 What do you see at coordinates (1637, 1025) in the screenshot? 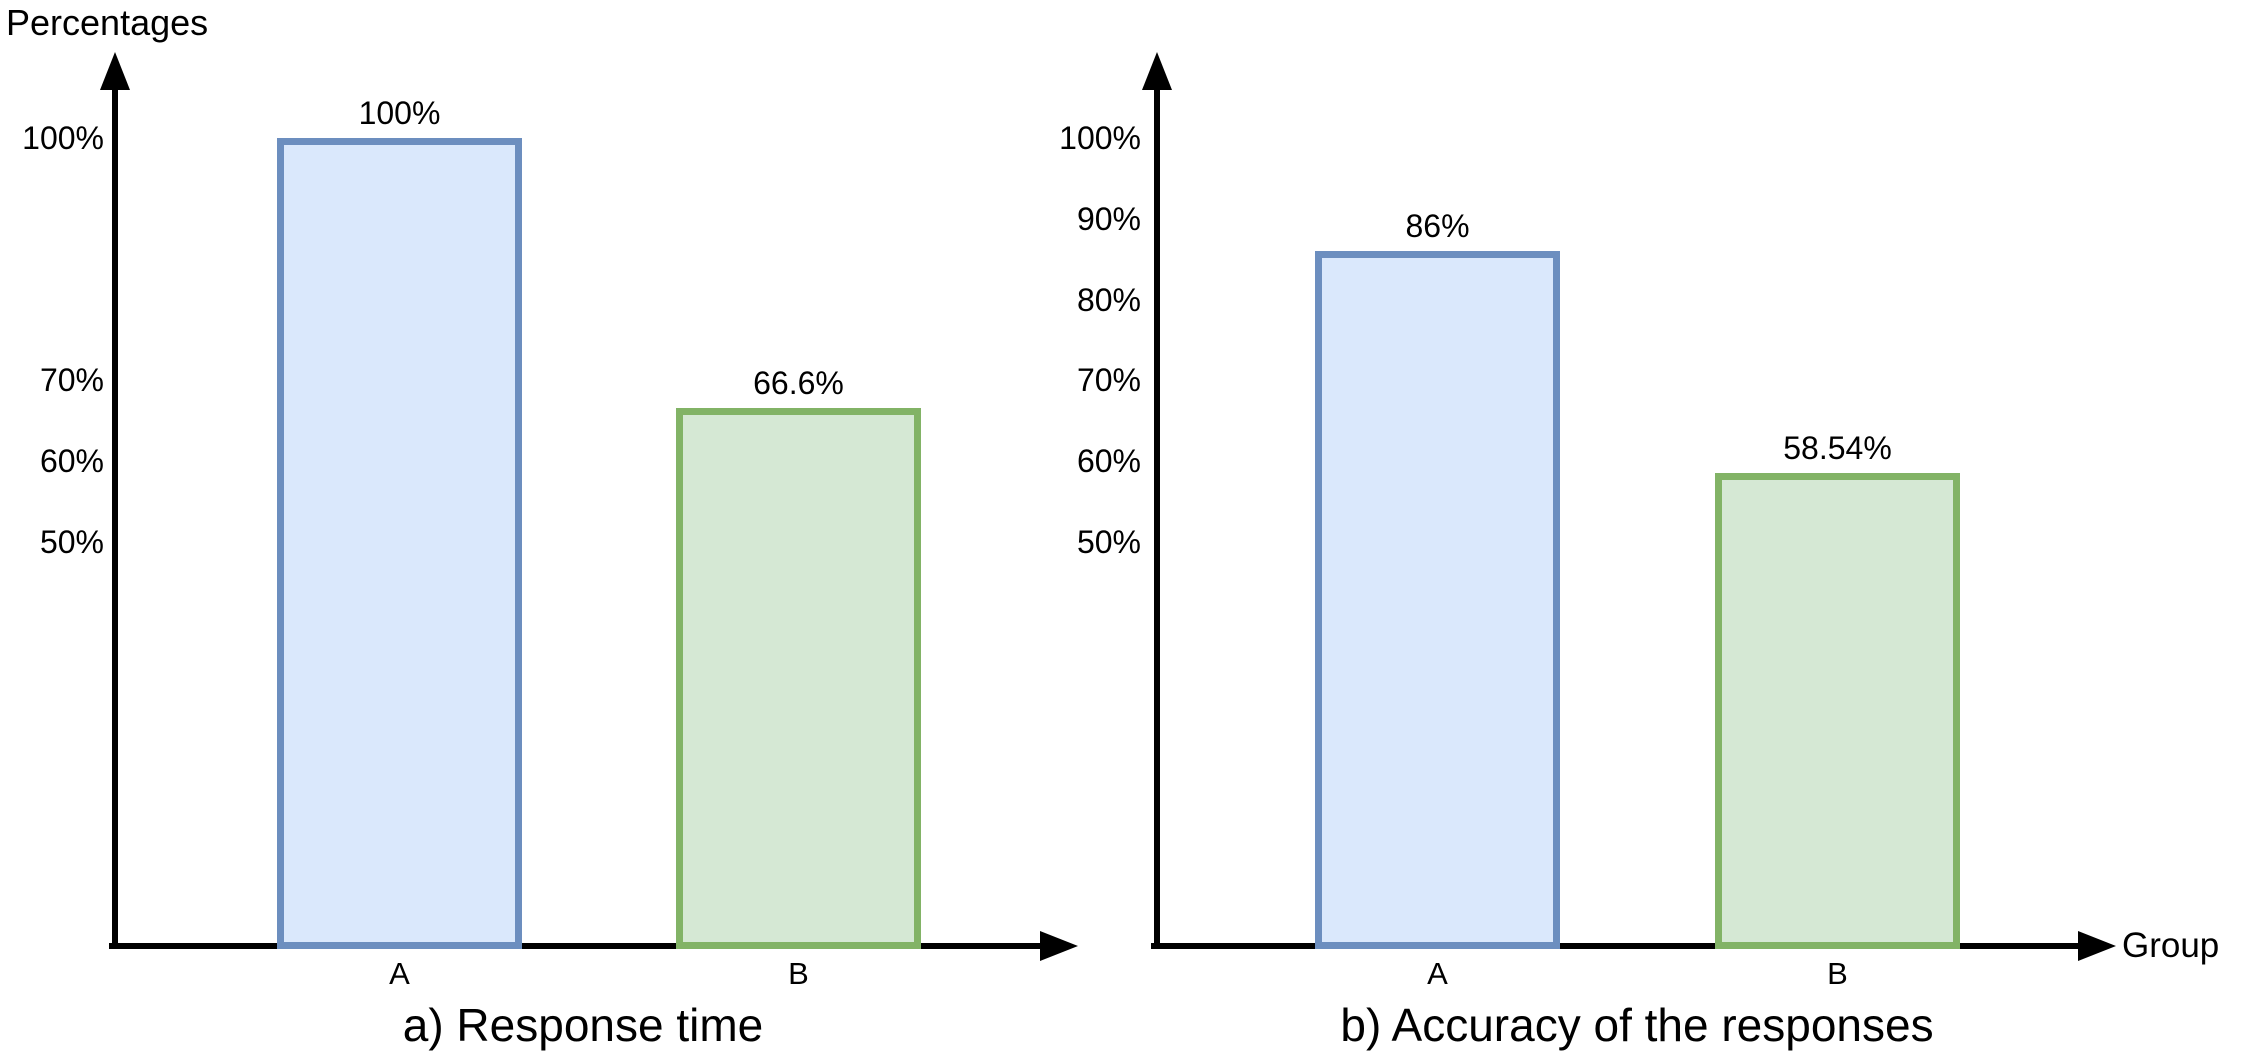
I see `caption-accuracy: b) Accuracy of the responses` at bounding box center [1637, 1025].